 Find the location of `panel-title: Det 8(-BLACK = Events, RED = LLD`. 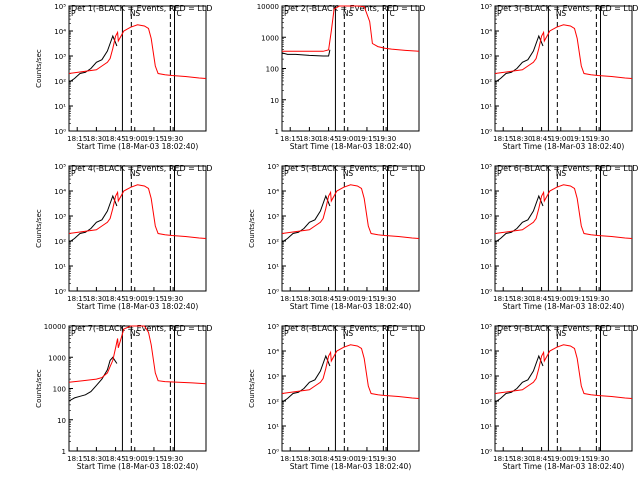

panel-title: Det 8(-BLACK = Events, RED = LLD is located at coordinates (354, 328).